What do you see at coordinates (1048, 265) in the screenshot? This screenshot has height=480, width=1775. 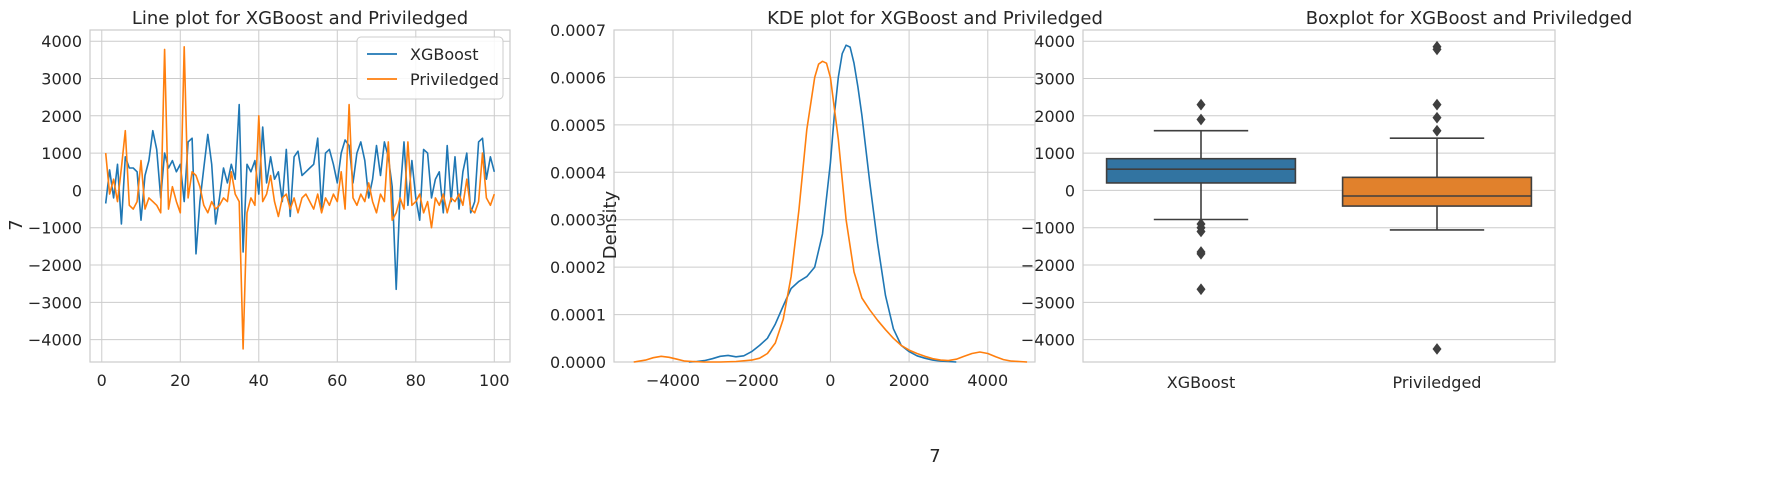 I see `box-plot-ytick-label: −2000` at bounding box center [1048, 265].